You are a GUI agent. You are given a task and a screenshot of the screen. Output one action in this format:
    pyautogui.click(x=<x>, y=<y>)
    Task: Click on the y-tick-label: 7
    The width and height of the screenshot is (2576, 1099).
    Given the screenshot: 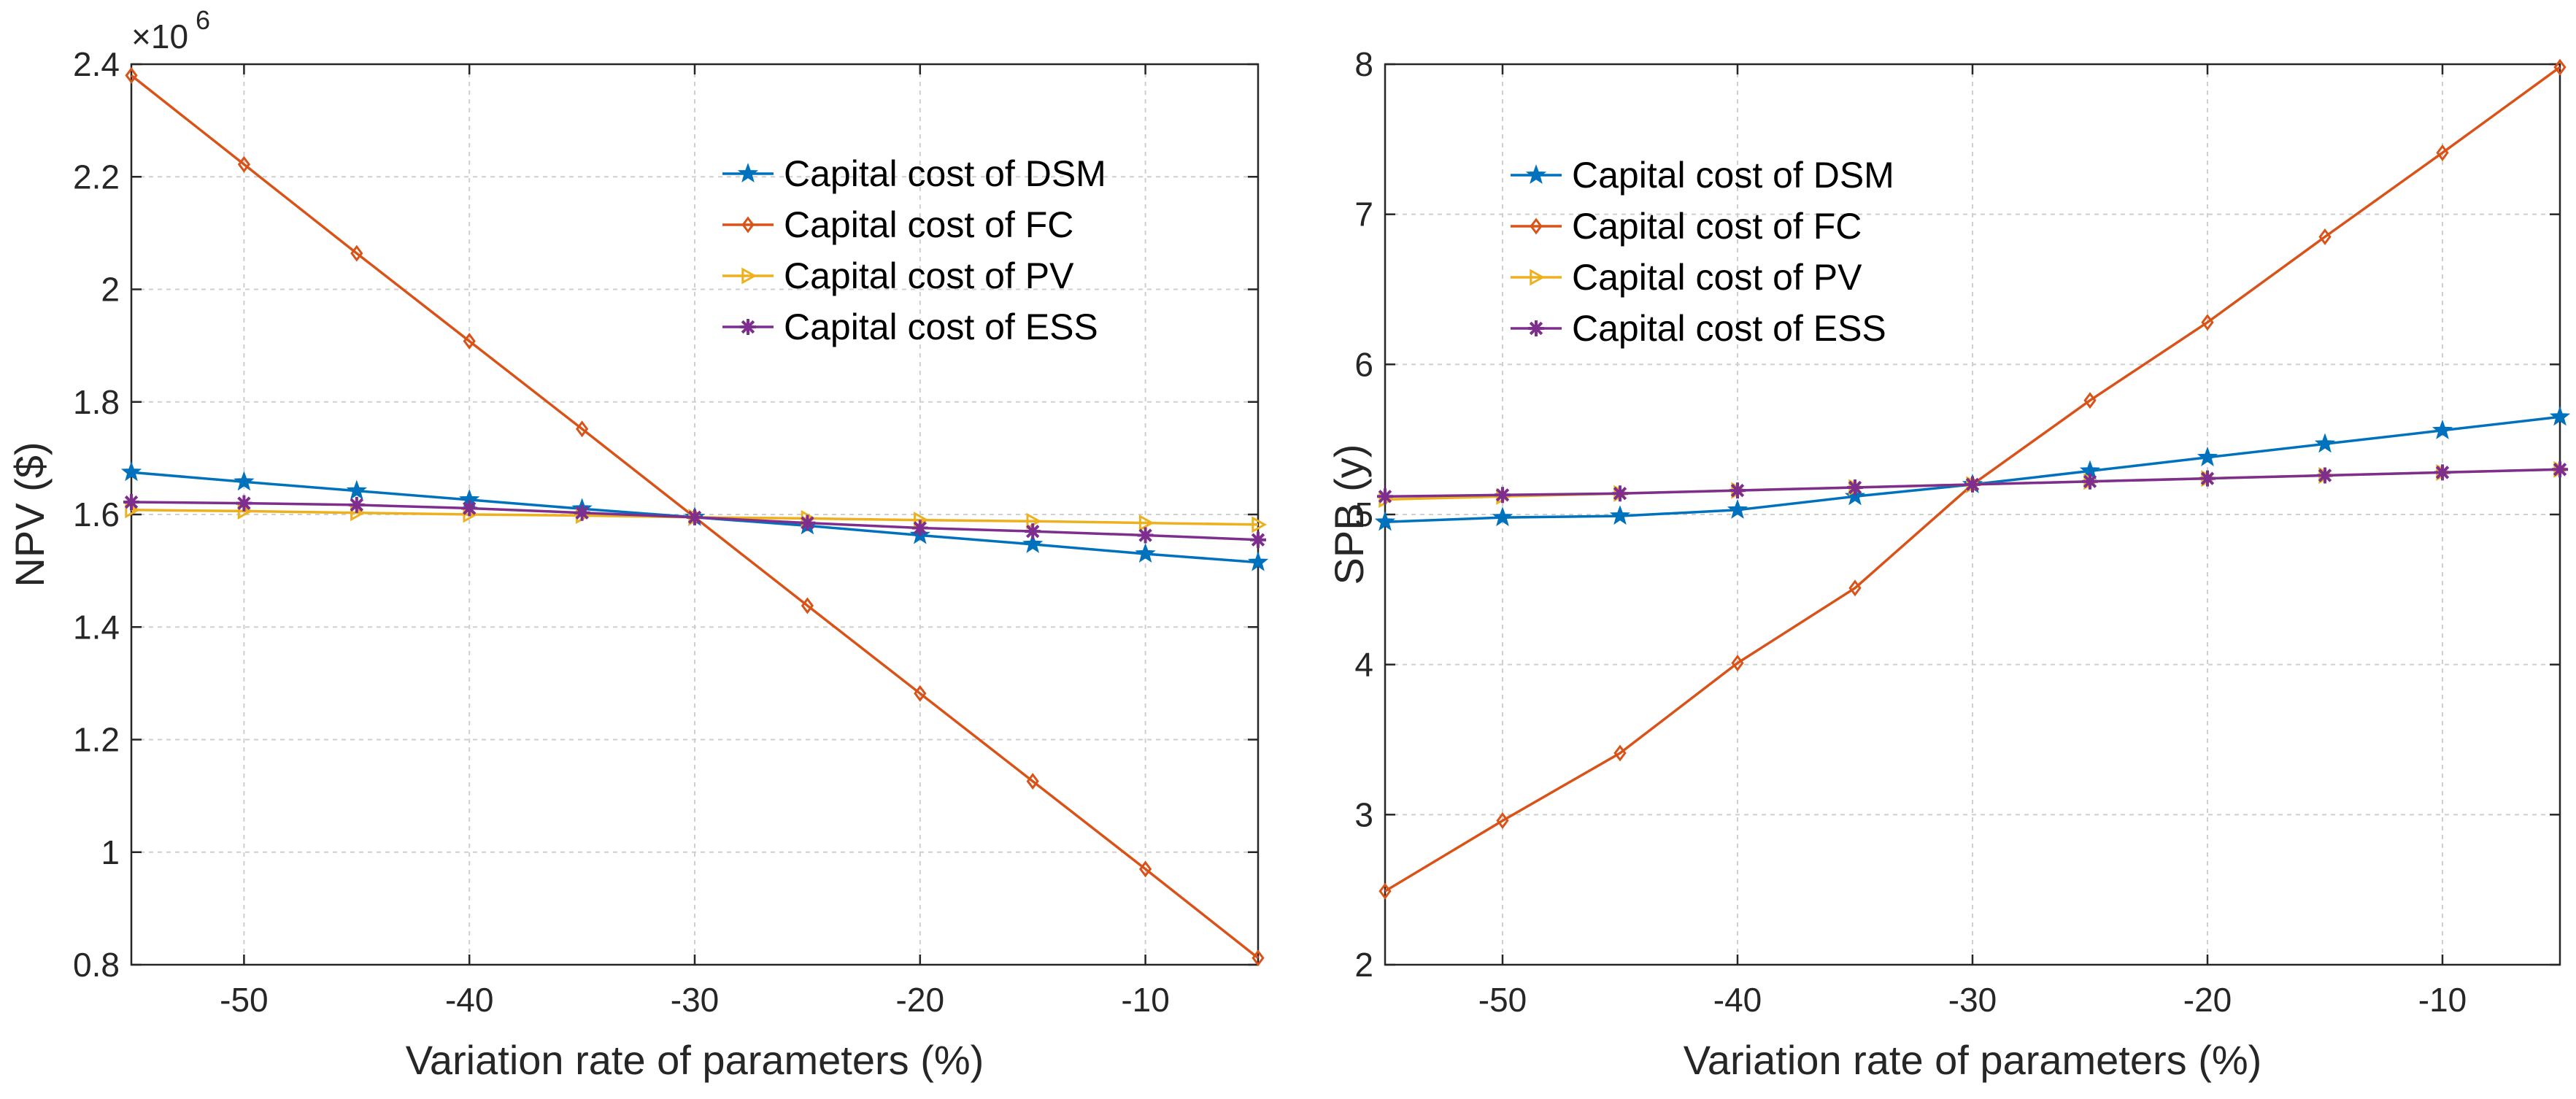 What is the action you would take?
    pyautogui.click(x=1363, y=215)
    